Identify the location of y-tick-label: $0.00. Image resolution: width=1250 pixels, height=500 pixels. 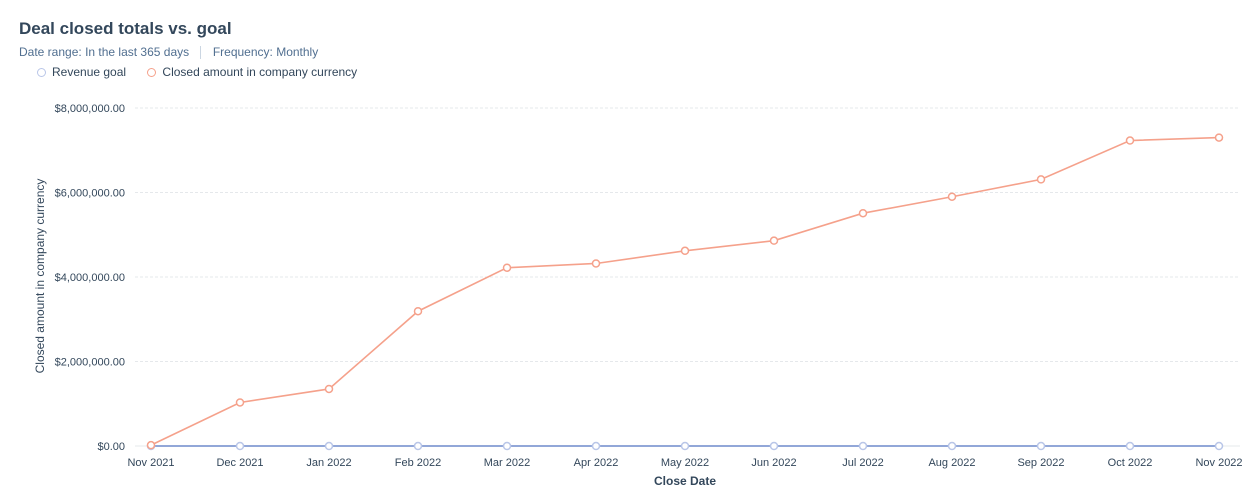
(111, 447).